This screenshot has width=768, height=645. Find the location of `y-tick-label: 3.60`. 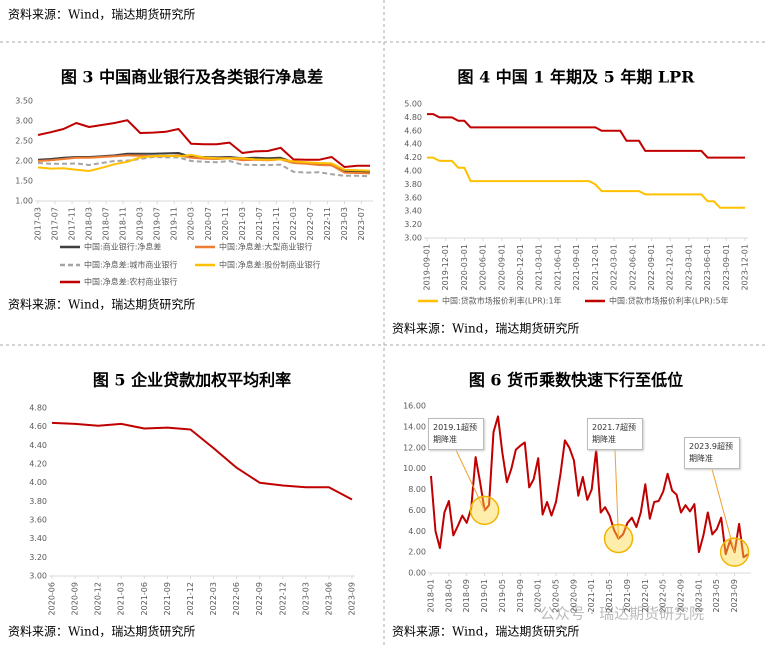

y-tick-label: 3.60 is located at coordinates (38, 520).